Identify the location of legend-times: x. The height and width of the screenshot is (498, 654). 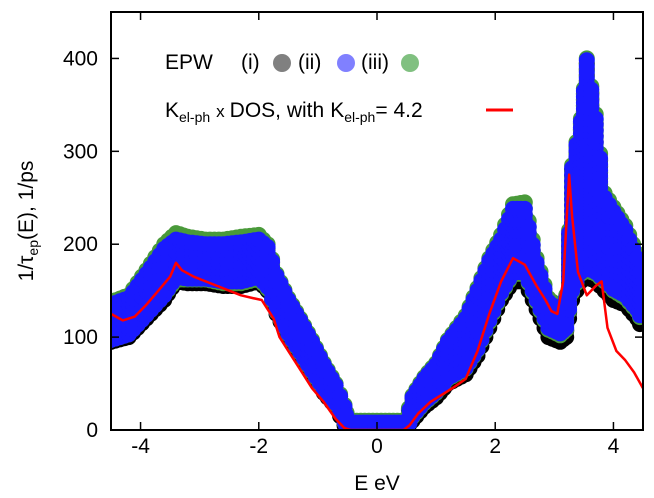
(220, 111).